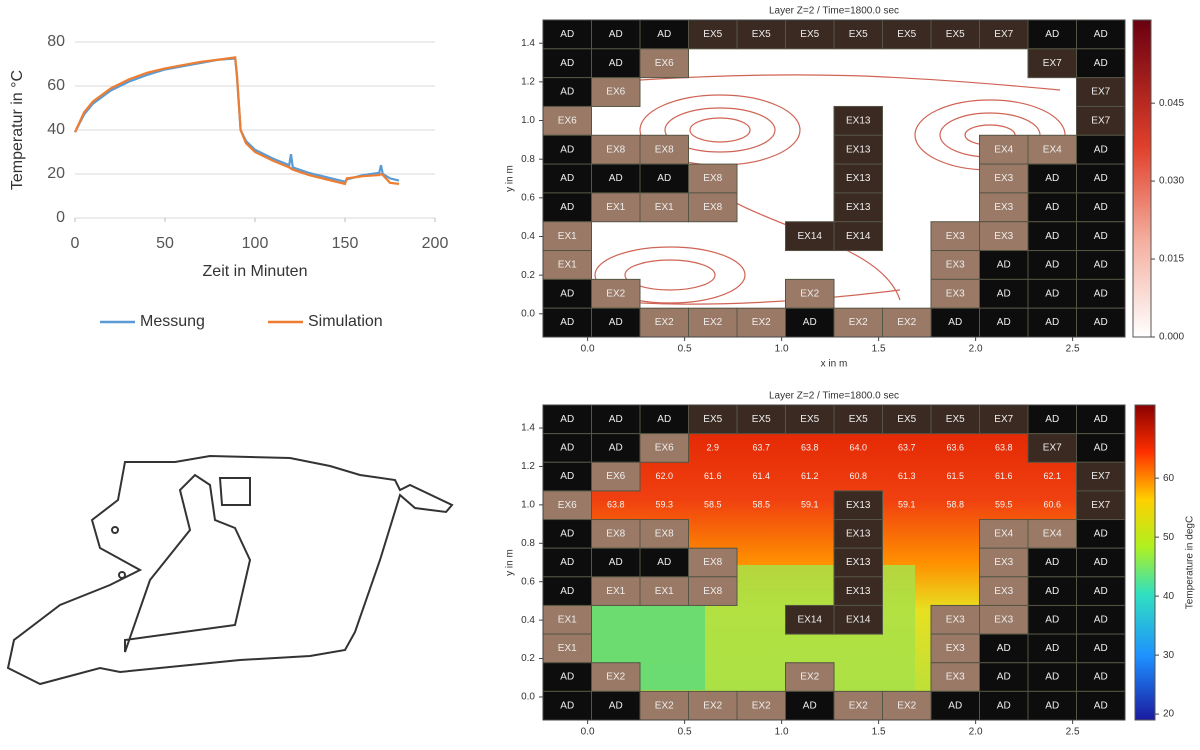  What do you see at coordinates (510, 562) in the screenshot?
I see `y-axis-label: y in m` at bounding box center [510, 562].